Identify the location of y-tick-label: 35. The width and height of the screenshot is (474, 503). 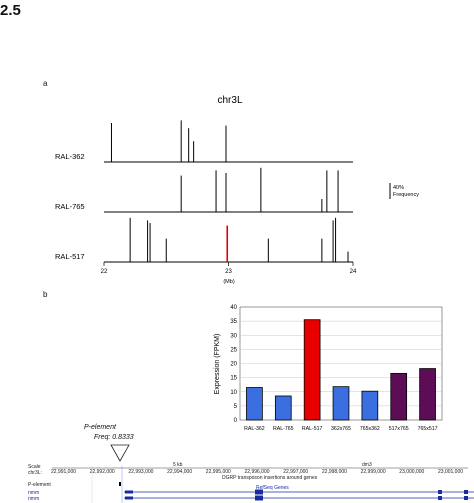
(233, 322).